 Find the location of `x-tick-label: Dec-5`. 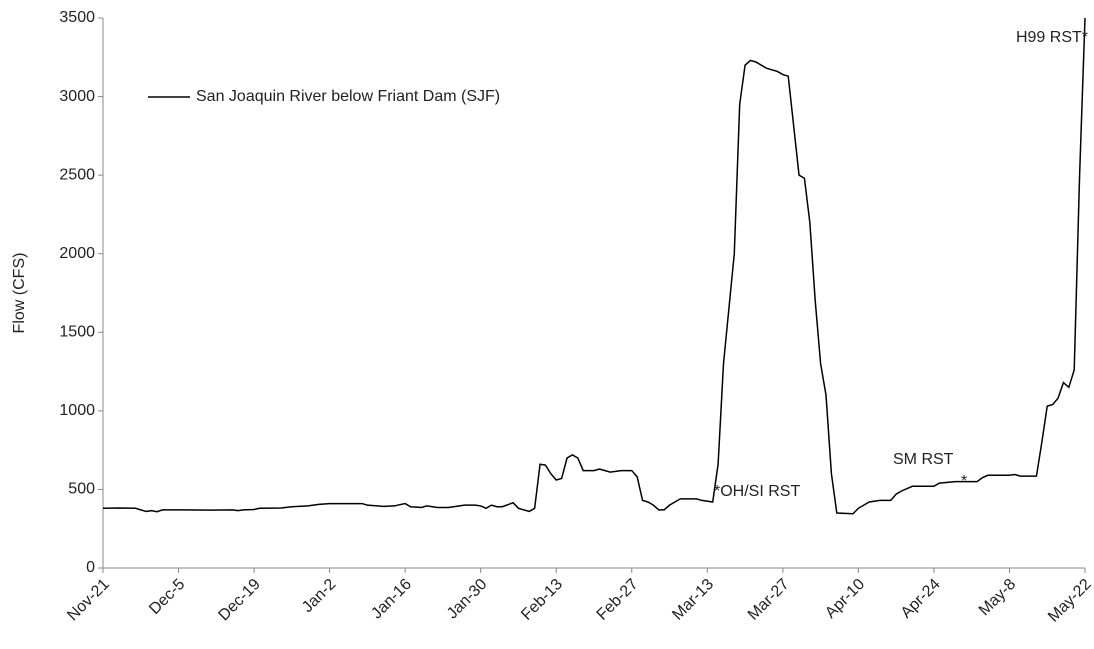

x-tick-label: Dec-5 is located at coordinates (167, 597).